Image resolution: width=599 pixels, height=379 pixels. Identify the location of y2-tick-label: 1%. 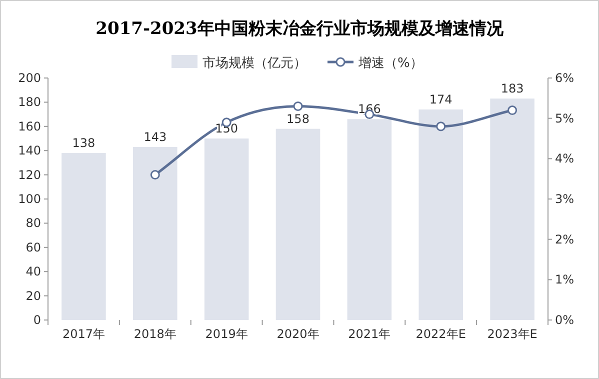
(564, 279).